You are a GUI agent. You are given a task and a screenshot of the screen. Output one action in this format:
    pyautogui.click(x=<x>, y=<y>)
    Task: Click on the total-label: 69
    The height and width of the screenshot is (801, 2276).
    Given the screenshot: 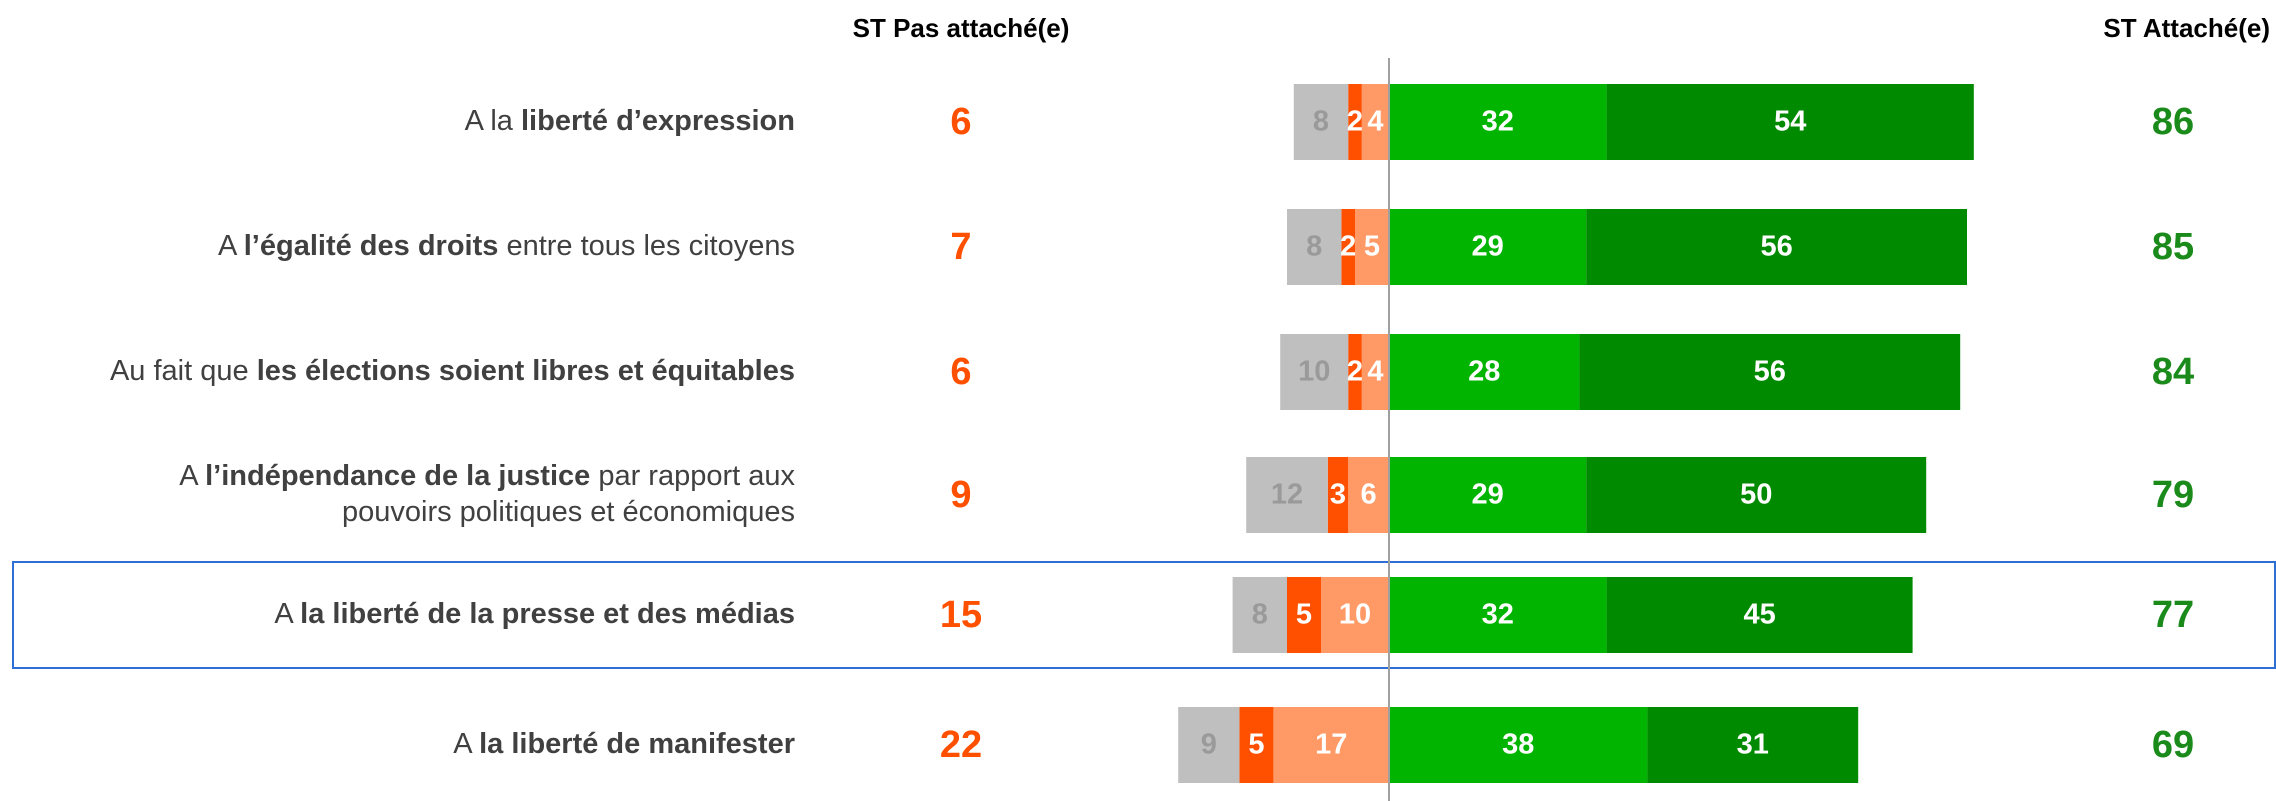 What is the action you would take?
    pyautogui.click(x=2173, y=745)
    